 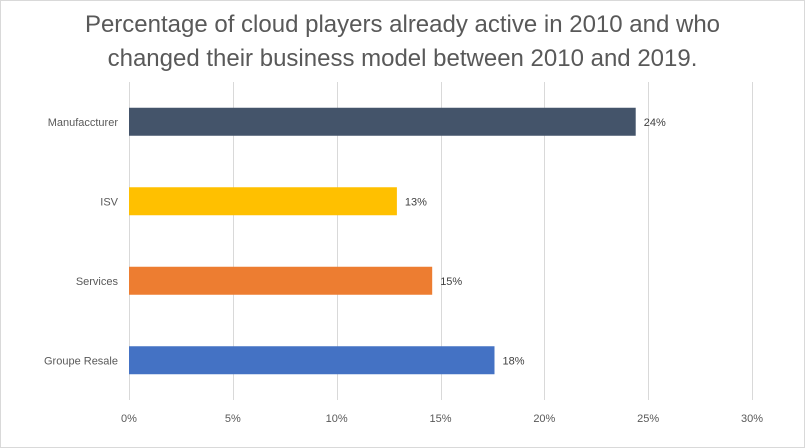 I want to click on x-tick-label: 20%, so click(x=544, y=419).